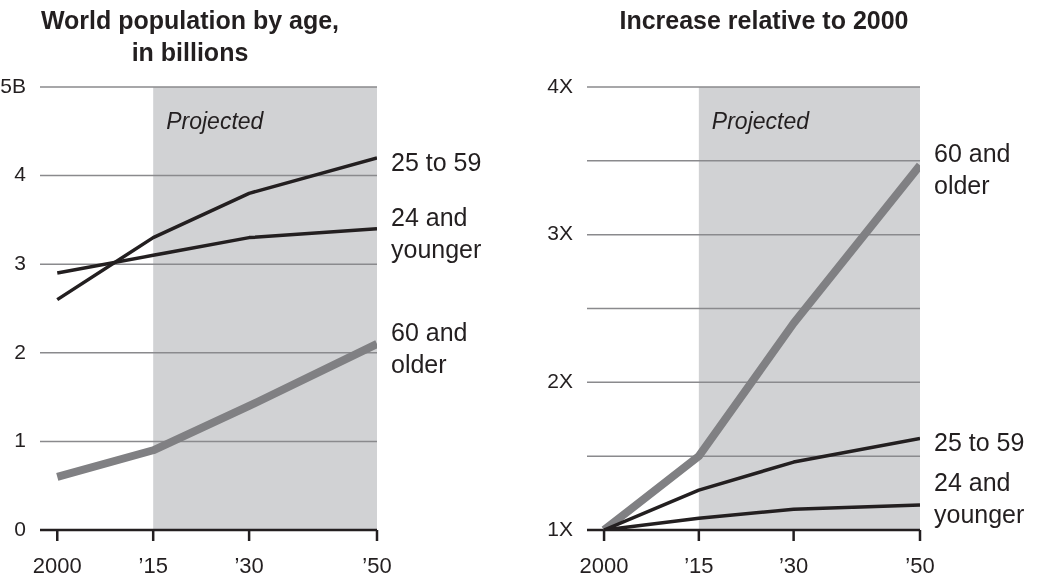  I want to click on y-tick-label: 2X, so click(560, 381).